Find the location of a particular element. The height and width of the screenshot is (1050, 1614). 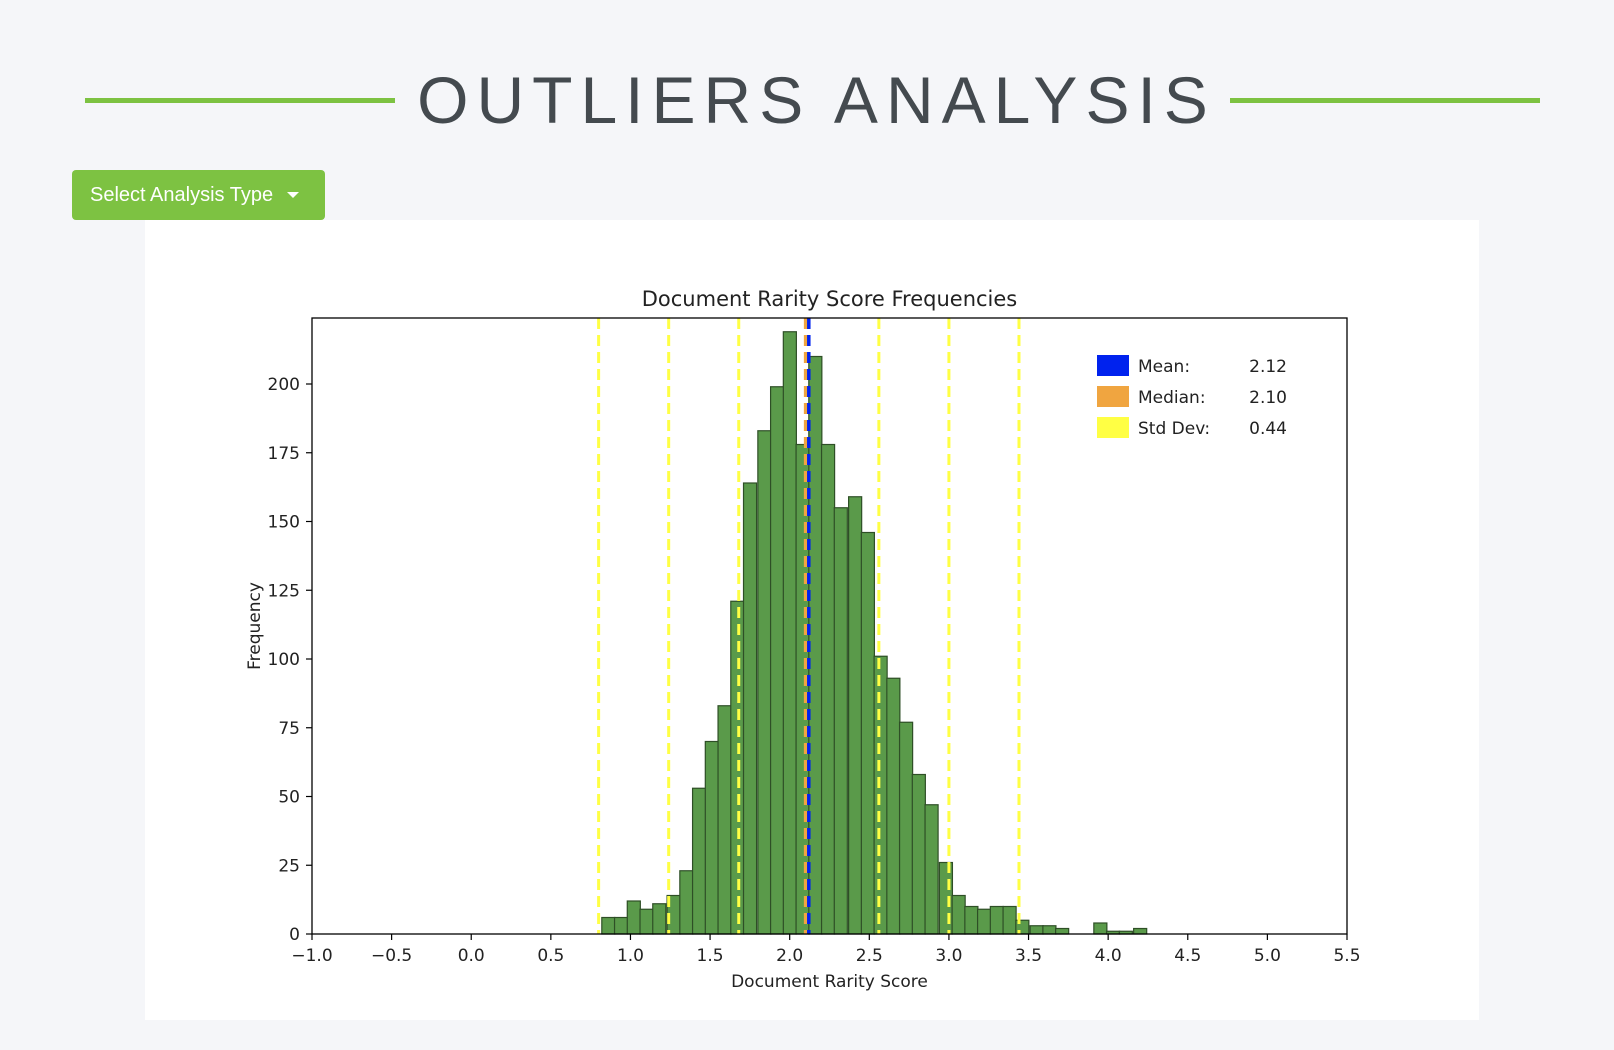

legend-value: 2.10 is located at coordinates (1268, 398).